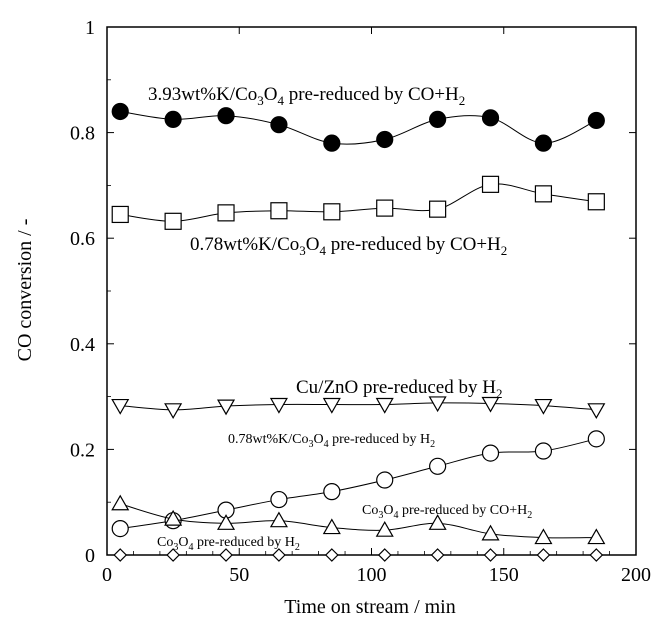 This screenshot has height=620, width=656. I want to click on y-tick-label-3: 0.6, so click(82, 239).